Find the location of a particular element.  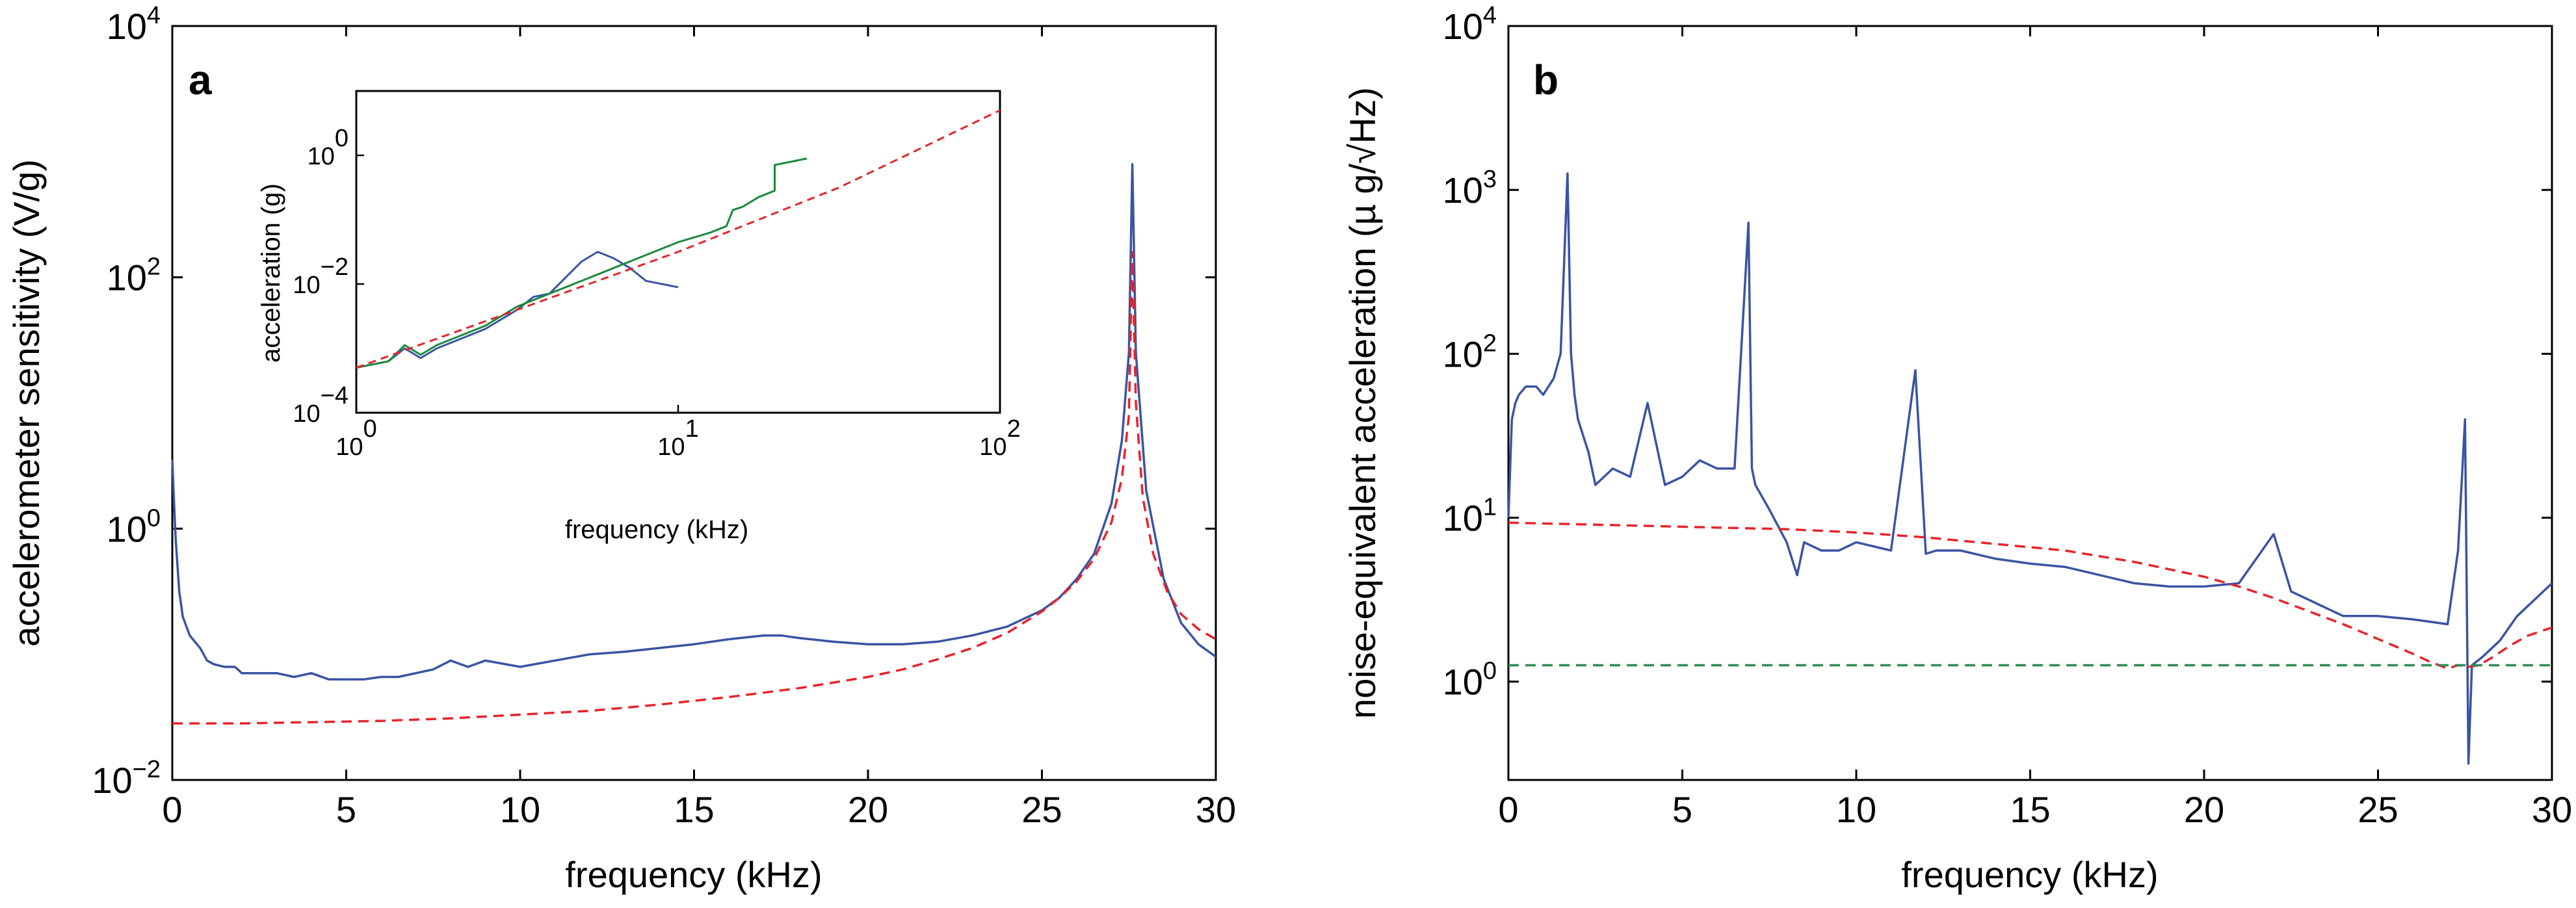

panel-b-x-tick-label: 30 is located at coordinates (2552, 809).